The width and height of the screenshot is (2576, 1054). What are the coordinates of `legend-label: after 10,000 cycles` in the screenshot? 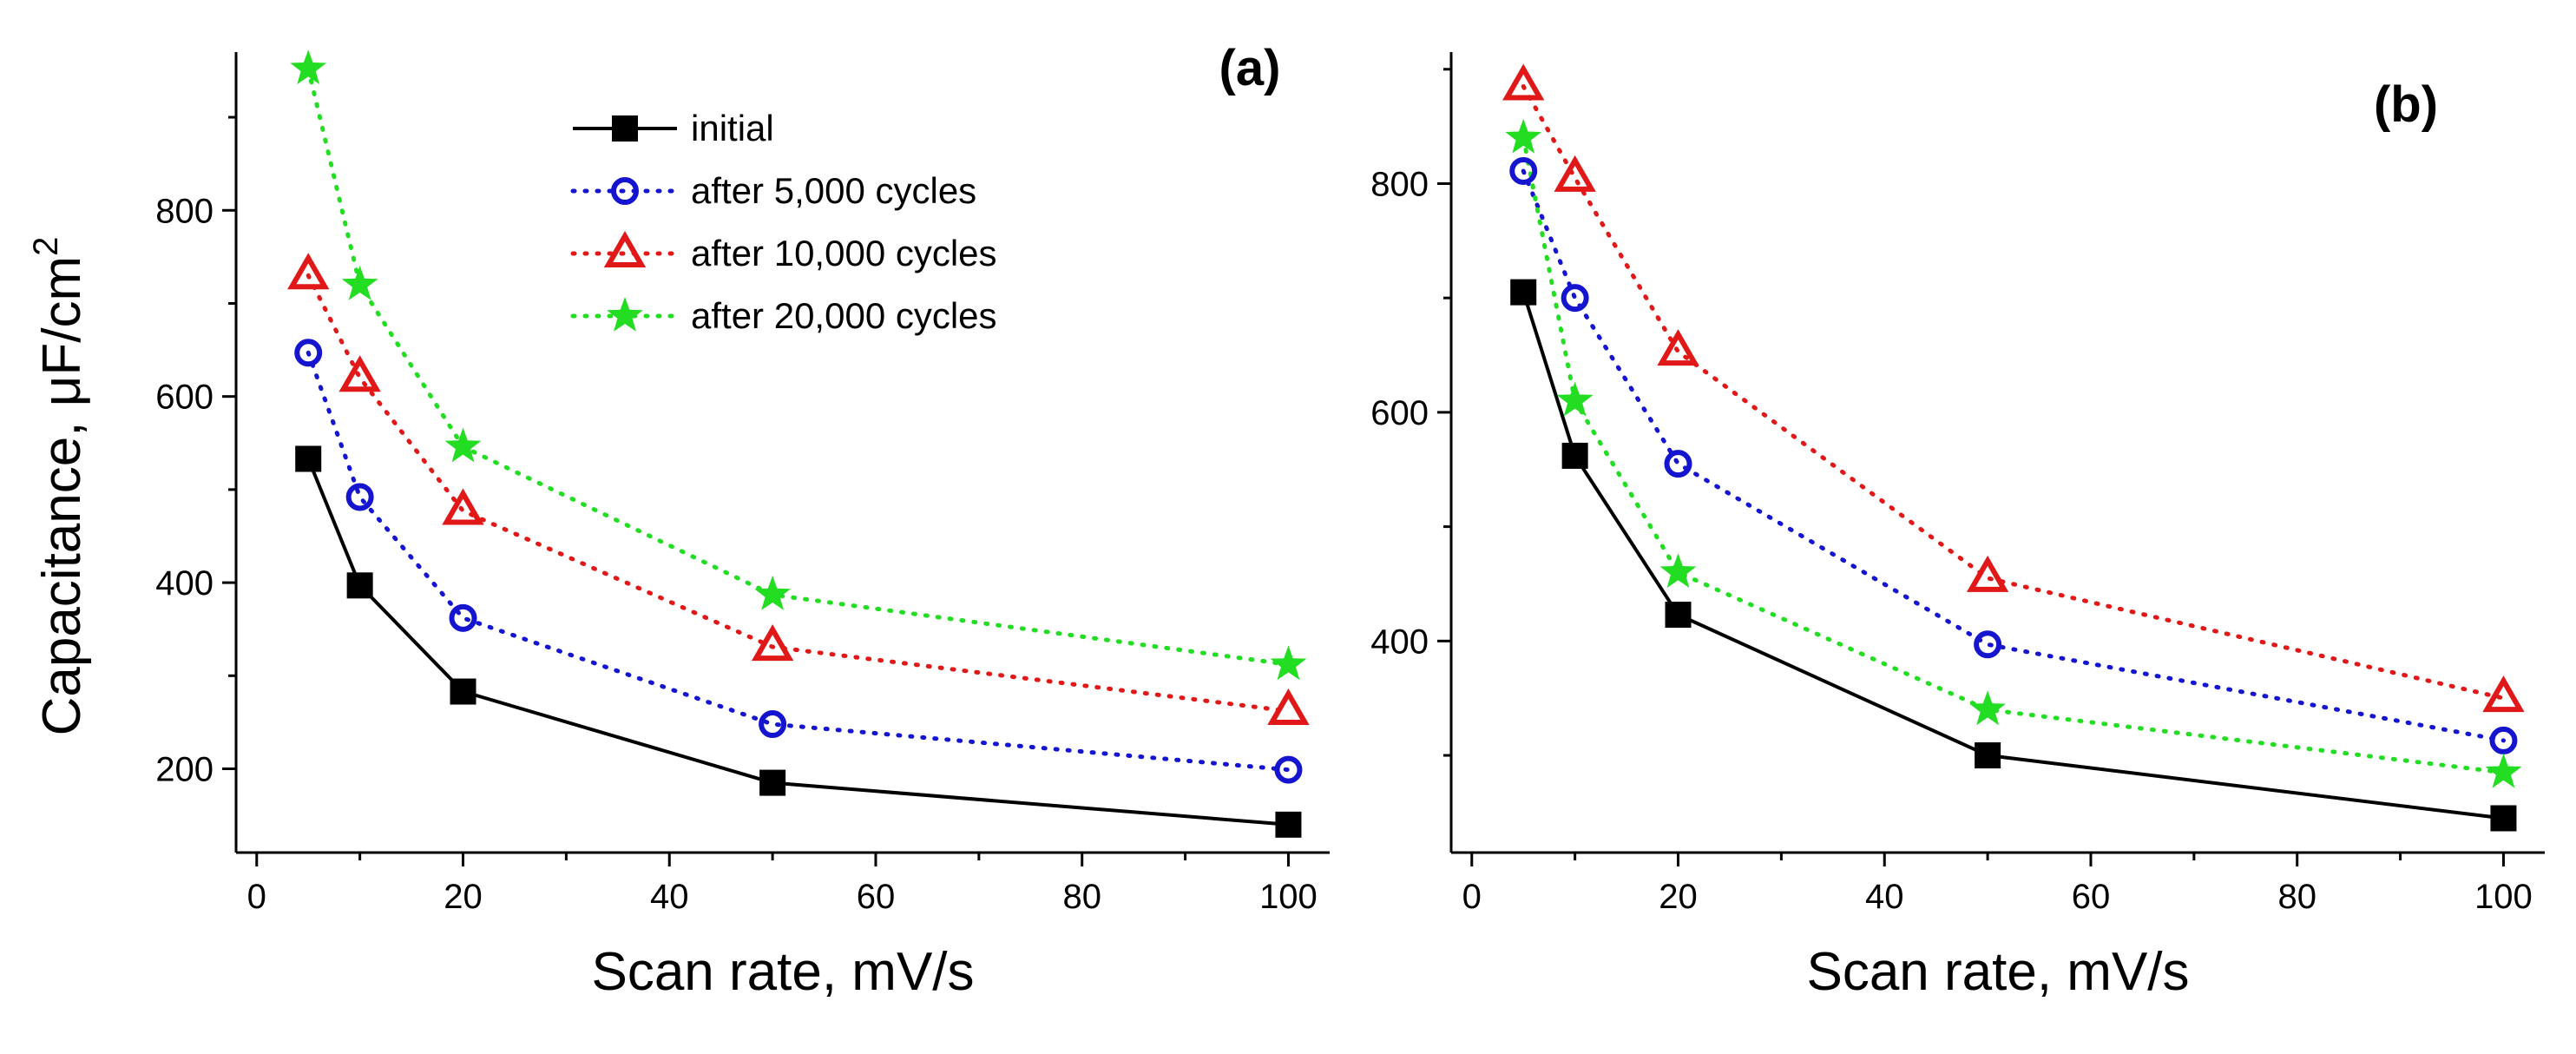 It's located at (844, 253).